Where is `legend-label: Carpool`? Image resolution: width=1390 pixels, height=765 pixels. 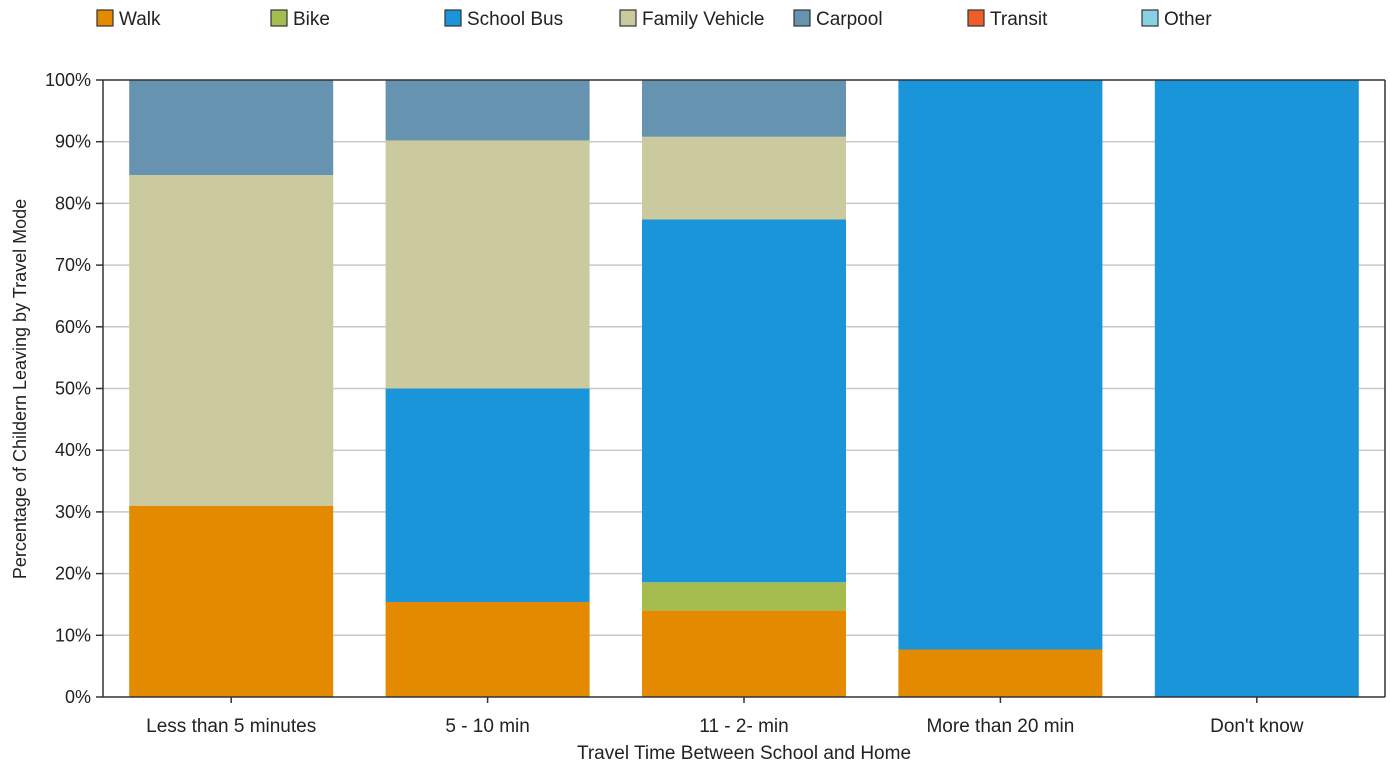
legend-label: Carpool is located at coordinates (849, 19).